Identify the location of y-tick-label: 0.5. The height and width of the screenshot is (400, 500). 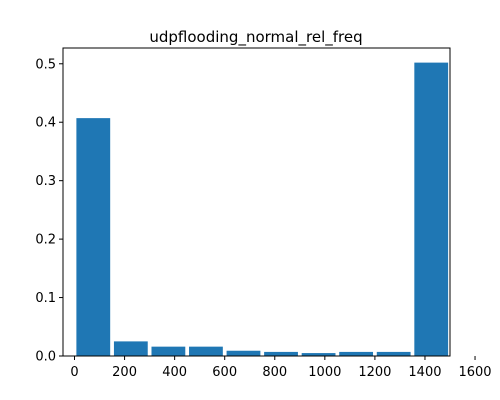
(45, 64).